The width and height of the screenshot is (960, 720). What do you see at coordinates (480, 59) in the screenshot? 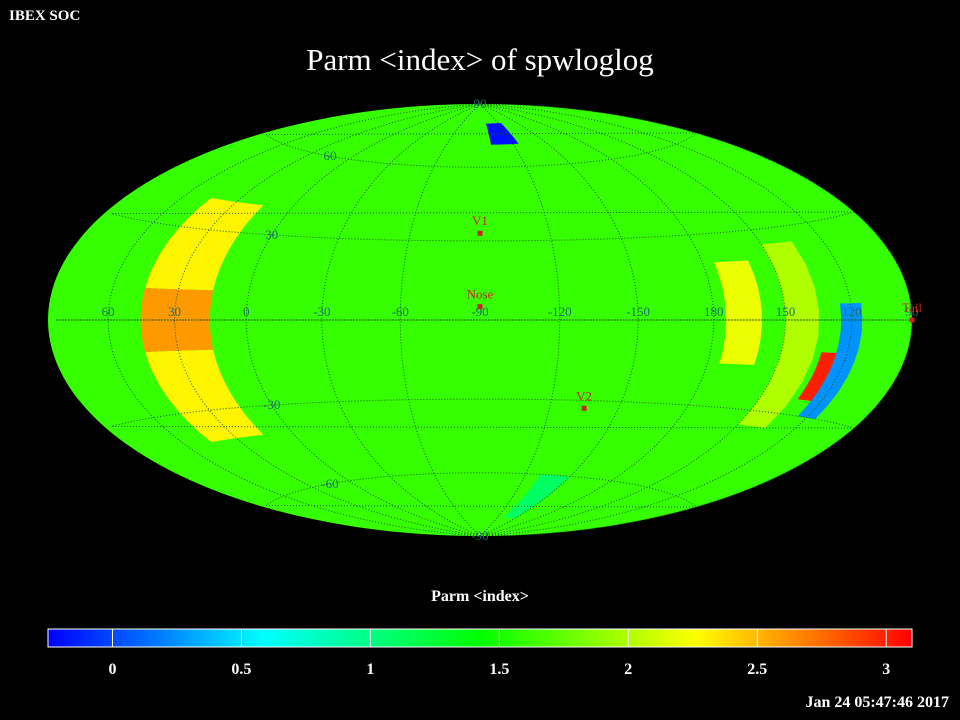
I see `map-title: Parm <index> of spwloglog` at bounding box center [480, 59].